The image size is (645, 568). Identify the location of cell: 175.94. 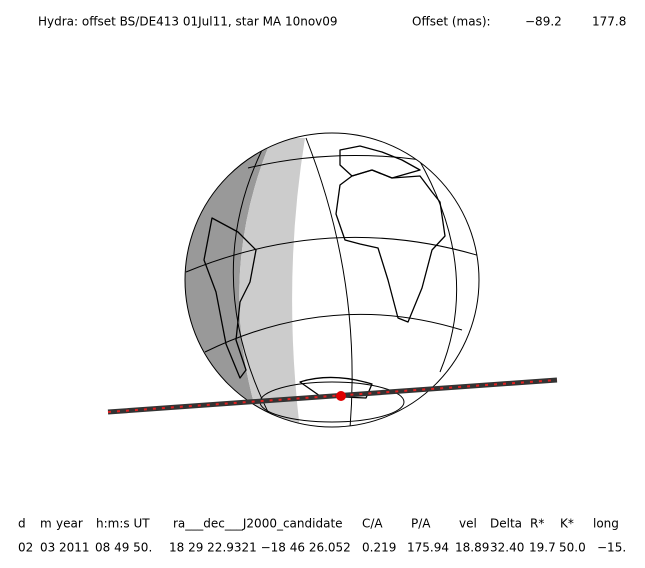
(428, 548).